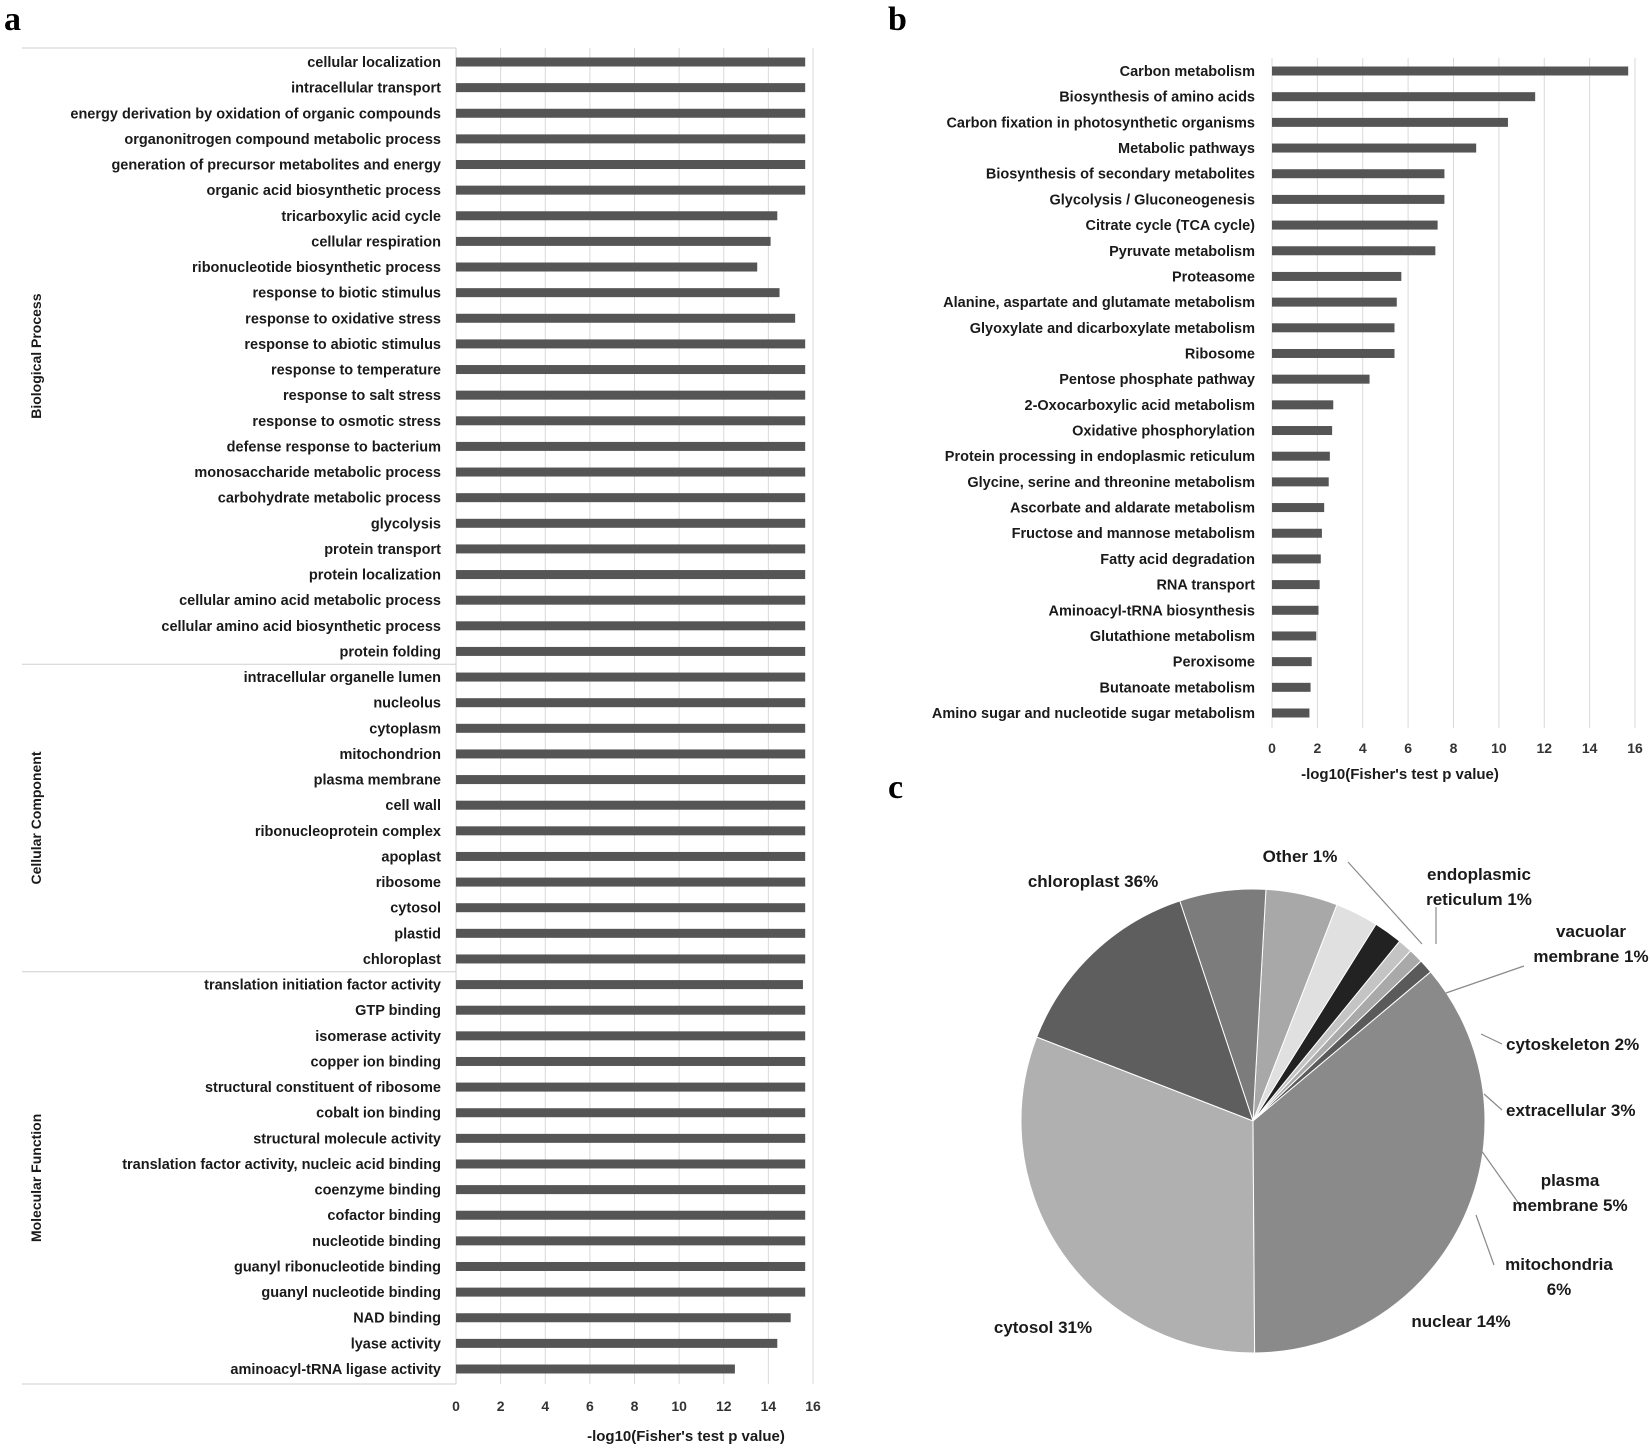 The image size is (1650, 1450). Describe the element at coordinates (1400, 774) in the screenshot. I see `chart-b-x-axis-title: -log10(Fisher's test p value)` at that location.